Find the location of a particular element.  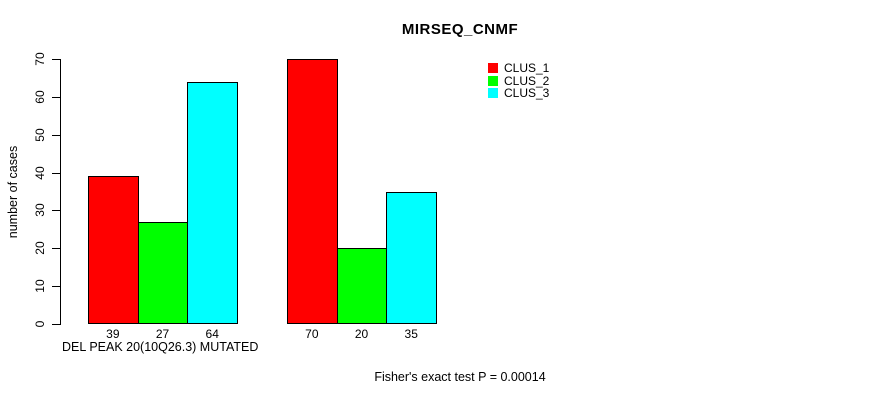

y-axis-tick-label: 70 is located at coordinates (40, 59).